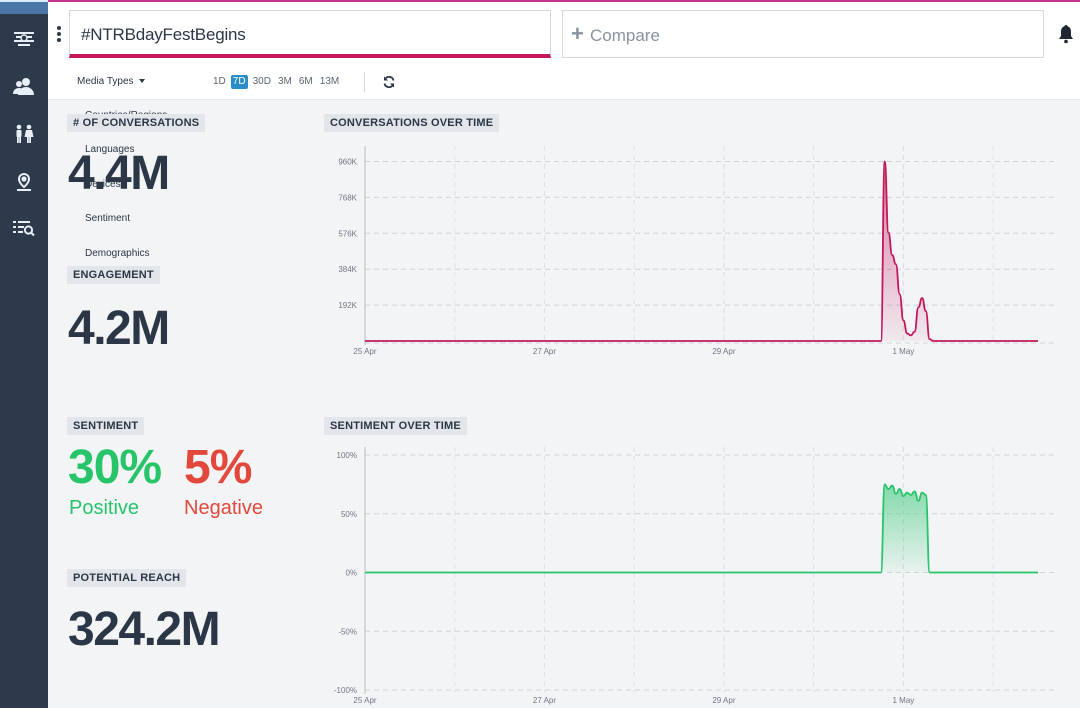 This screenshot has height=708, width=1080. What do you see at coordinates (276, 82) in the screenshot?
I see `time-range-selector: 1D 7D 30D 3M 6M 13M` at bounding box center [276, 82].